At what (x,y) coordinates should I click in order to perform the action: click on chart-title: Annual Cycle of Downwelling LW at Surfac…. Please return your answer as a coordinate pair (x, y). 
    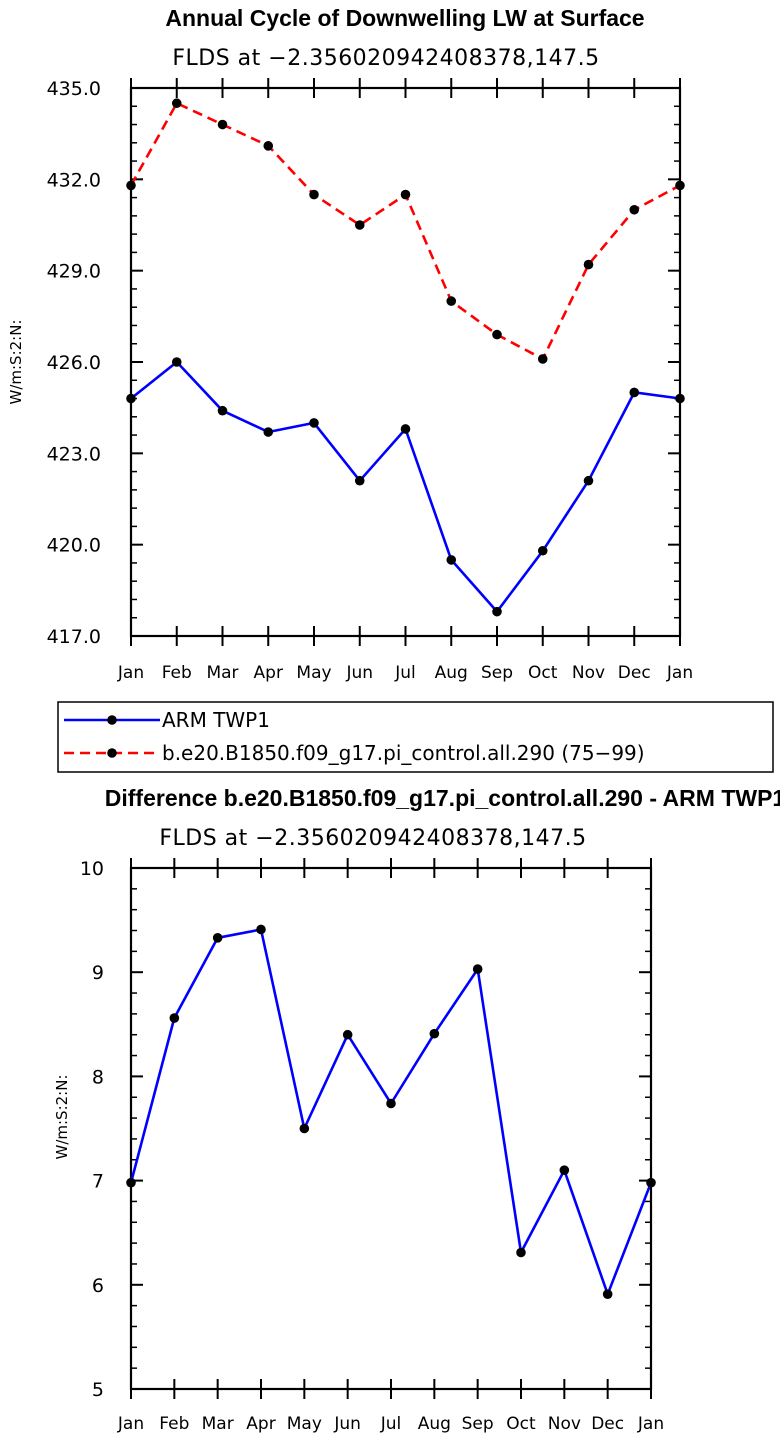
    Looking at the image, I should click on (404, 18).